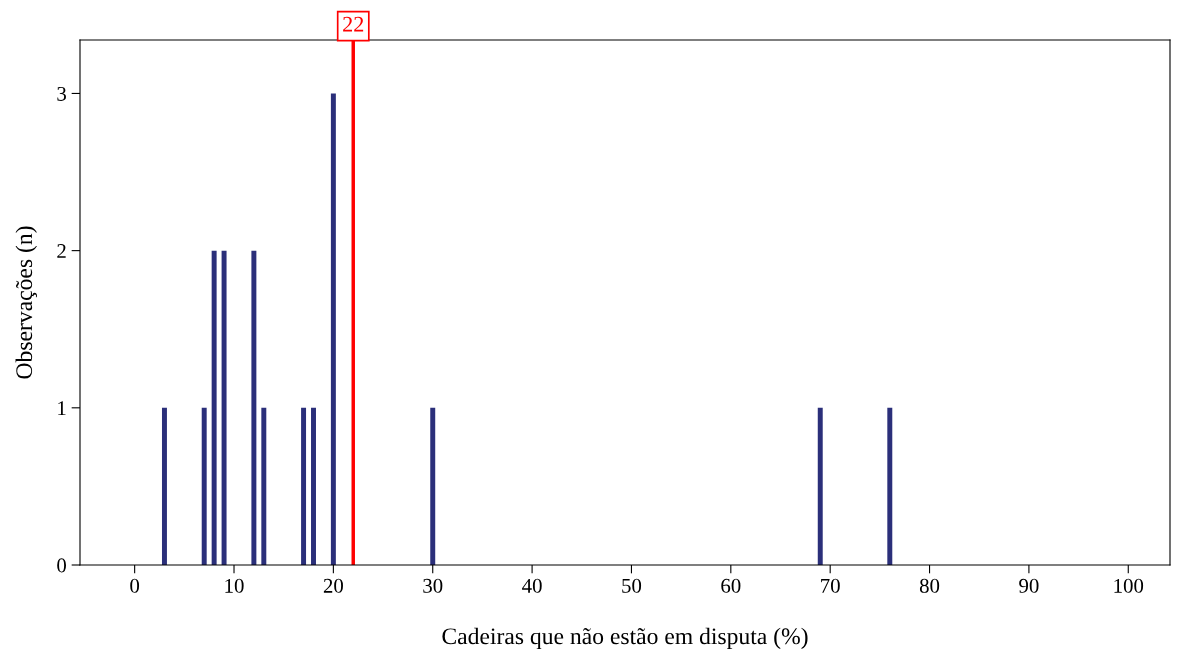 This screenshot has width=1181, height=667. What do you see at coordinates (929, 585) in the screenshot?
I see `x-tick-label: 80` at bounding box center [929, 585].